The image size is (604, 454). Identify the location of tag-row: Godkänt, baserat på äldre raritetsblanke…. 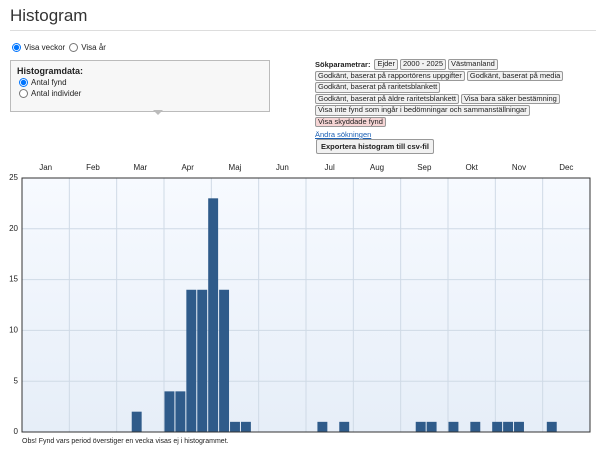
(455, 98).